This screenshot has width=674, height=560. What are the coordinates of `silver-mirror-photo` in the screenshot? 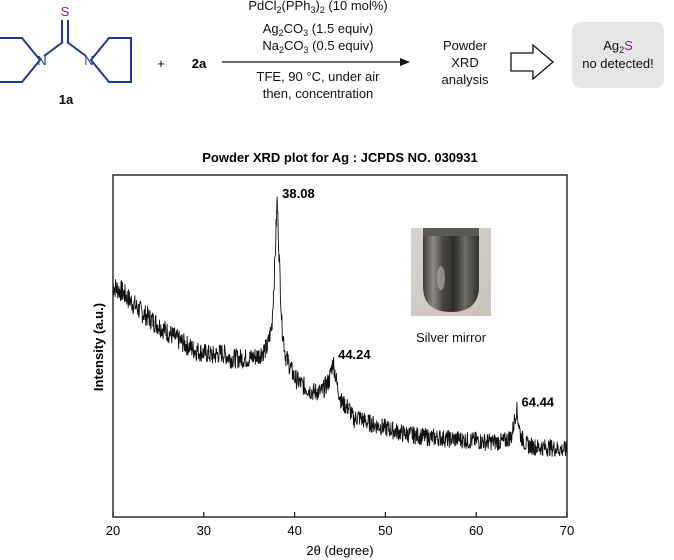 It's located at (451, 272).